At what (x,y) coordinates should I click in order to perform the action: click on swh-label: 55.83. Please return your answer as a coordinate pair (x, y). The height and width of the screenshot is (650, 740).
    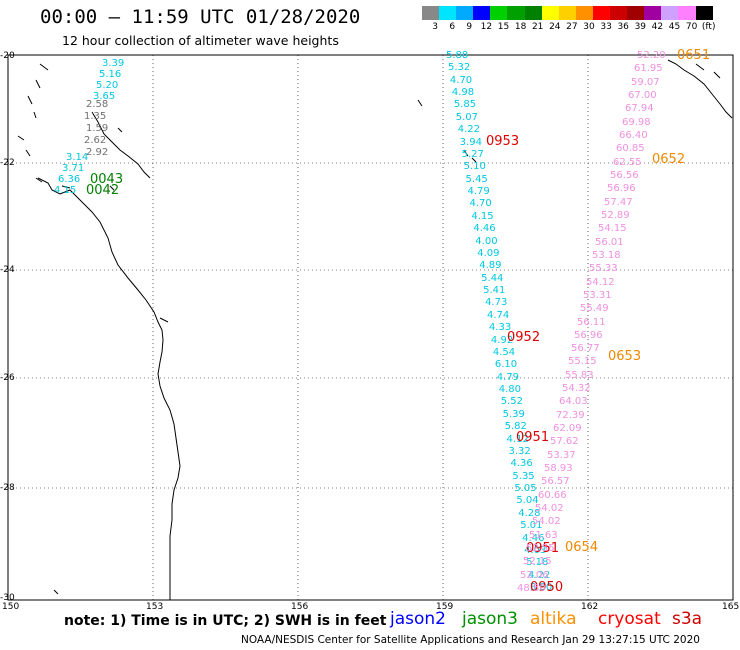
    Looking at the image, I should click on (579, 375).